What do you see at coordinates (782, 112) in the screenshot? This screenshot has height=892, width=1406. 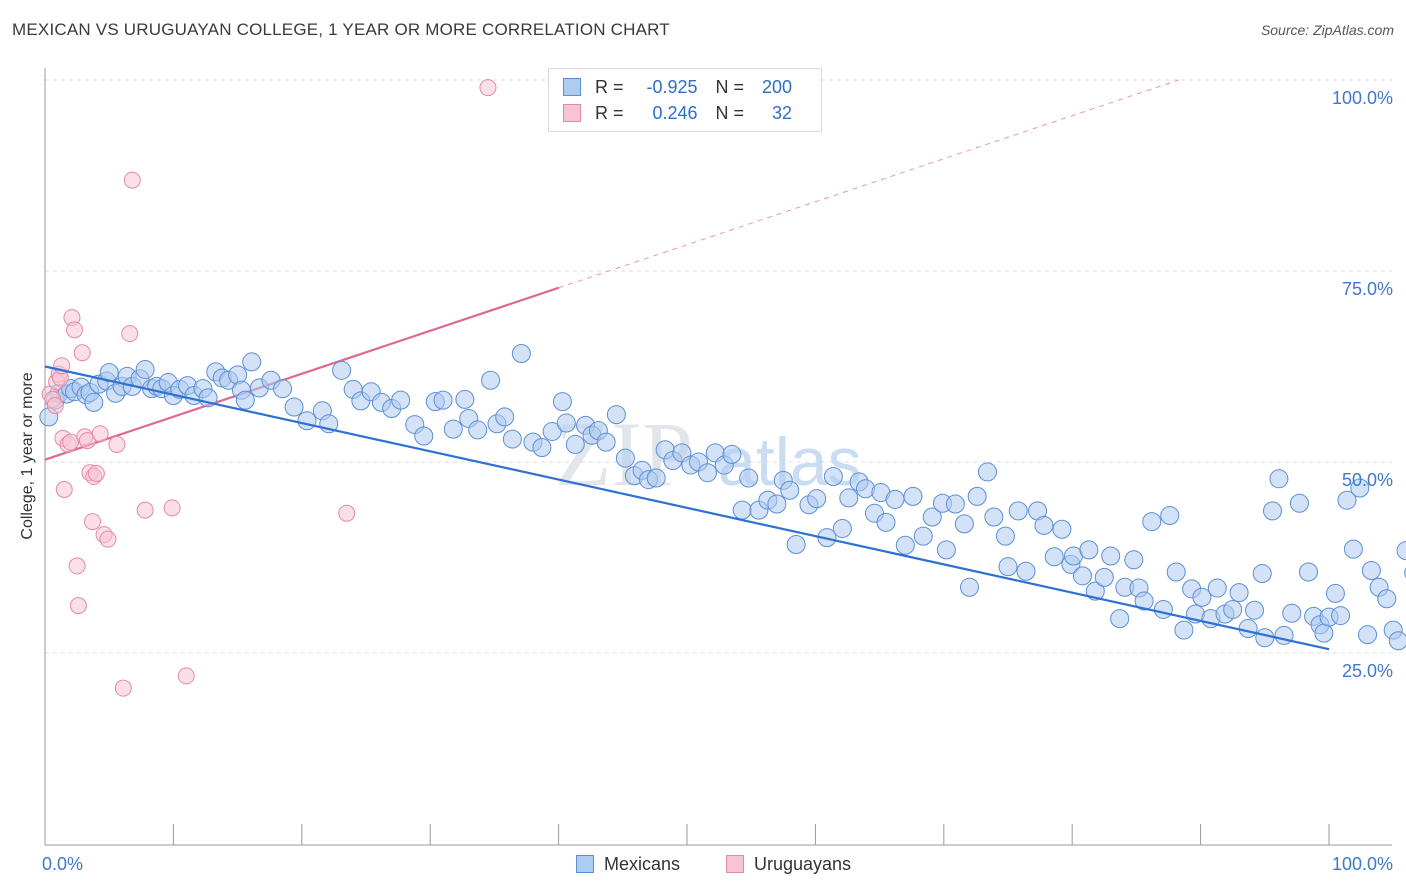 I see `legend-n-value: 32` at bounding box center [782, 112].